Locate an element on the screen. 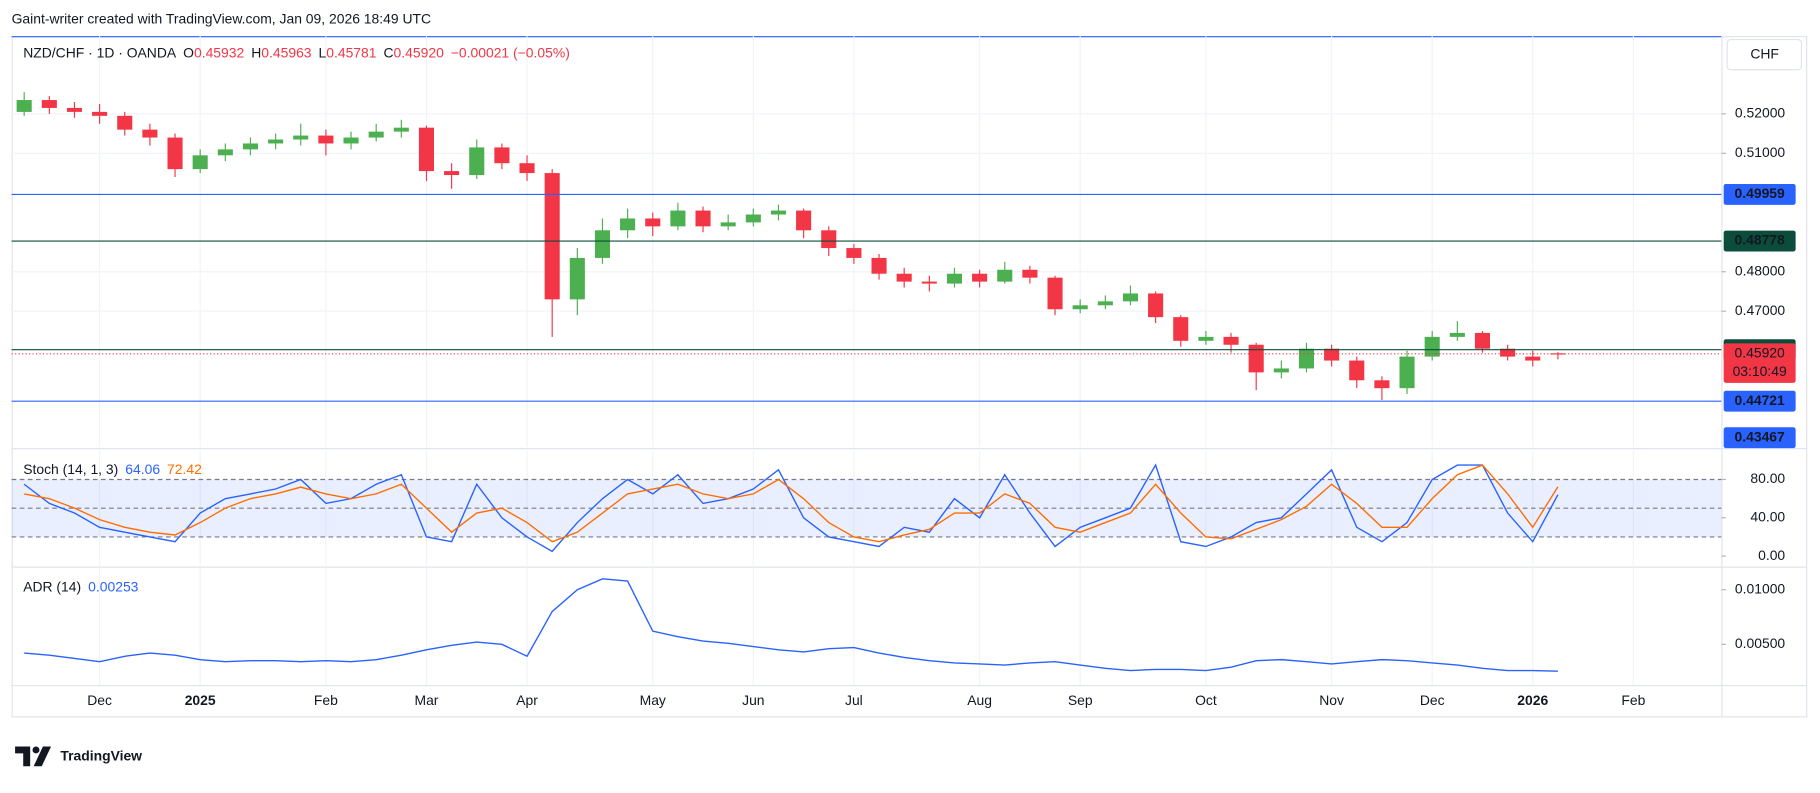  ohlc-key: C is located at coordinates (388, 52).